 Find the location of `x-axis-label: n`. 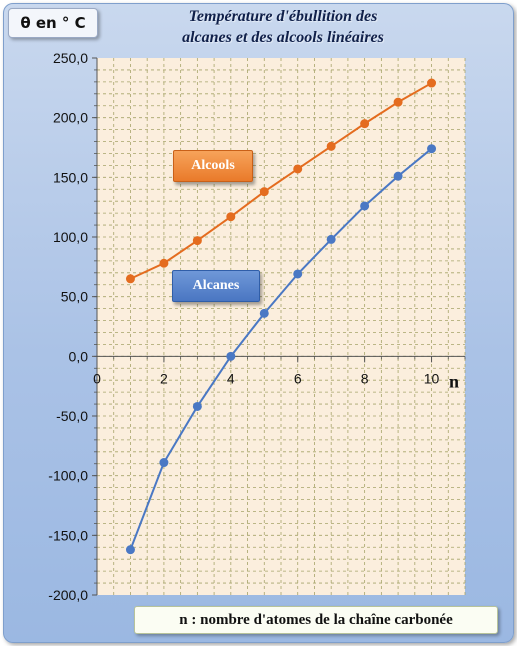

x-axis-label: n is located at coordinates (454, 381).